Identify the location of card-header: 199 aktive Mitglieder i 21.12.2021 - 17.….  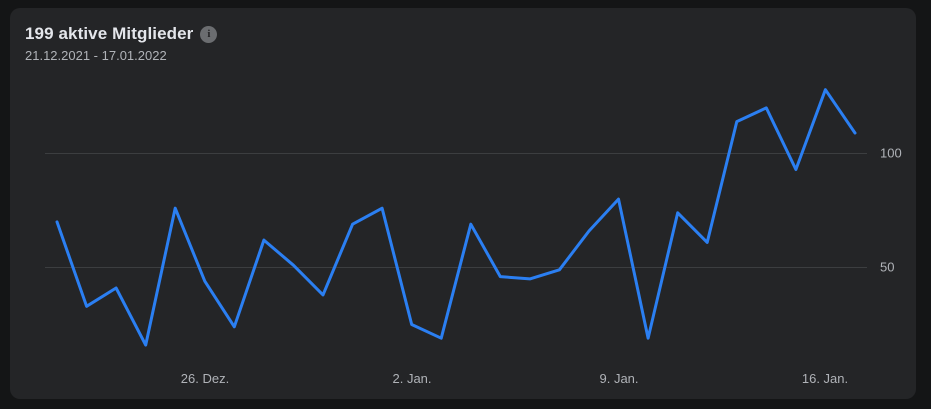
(121, 43).